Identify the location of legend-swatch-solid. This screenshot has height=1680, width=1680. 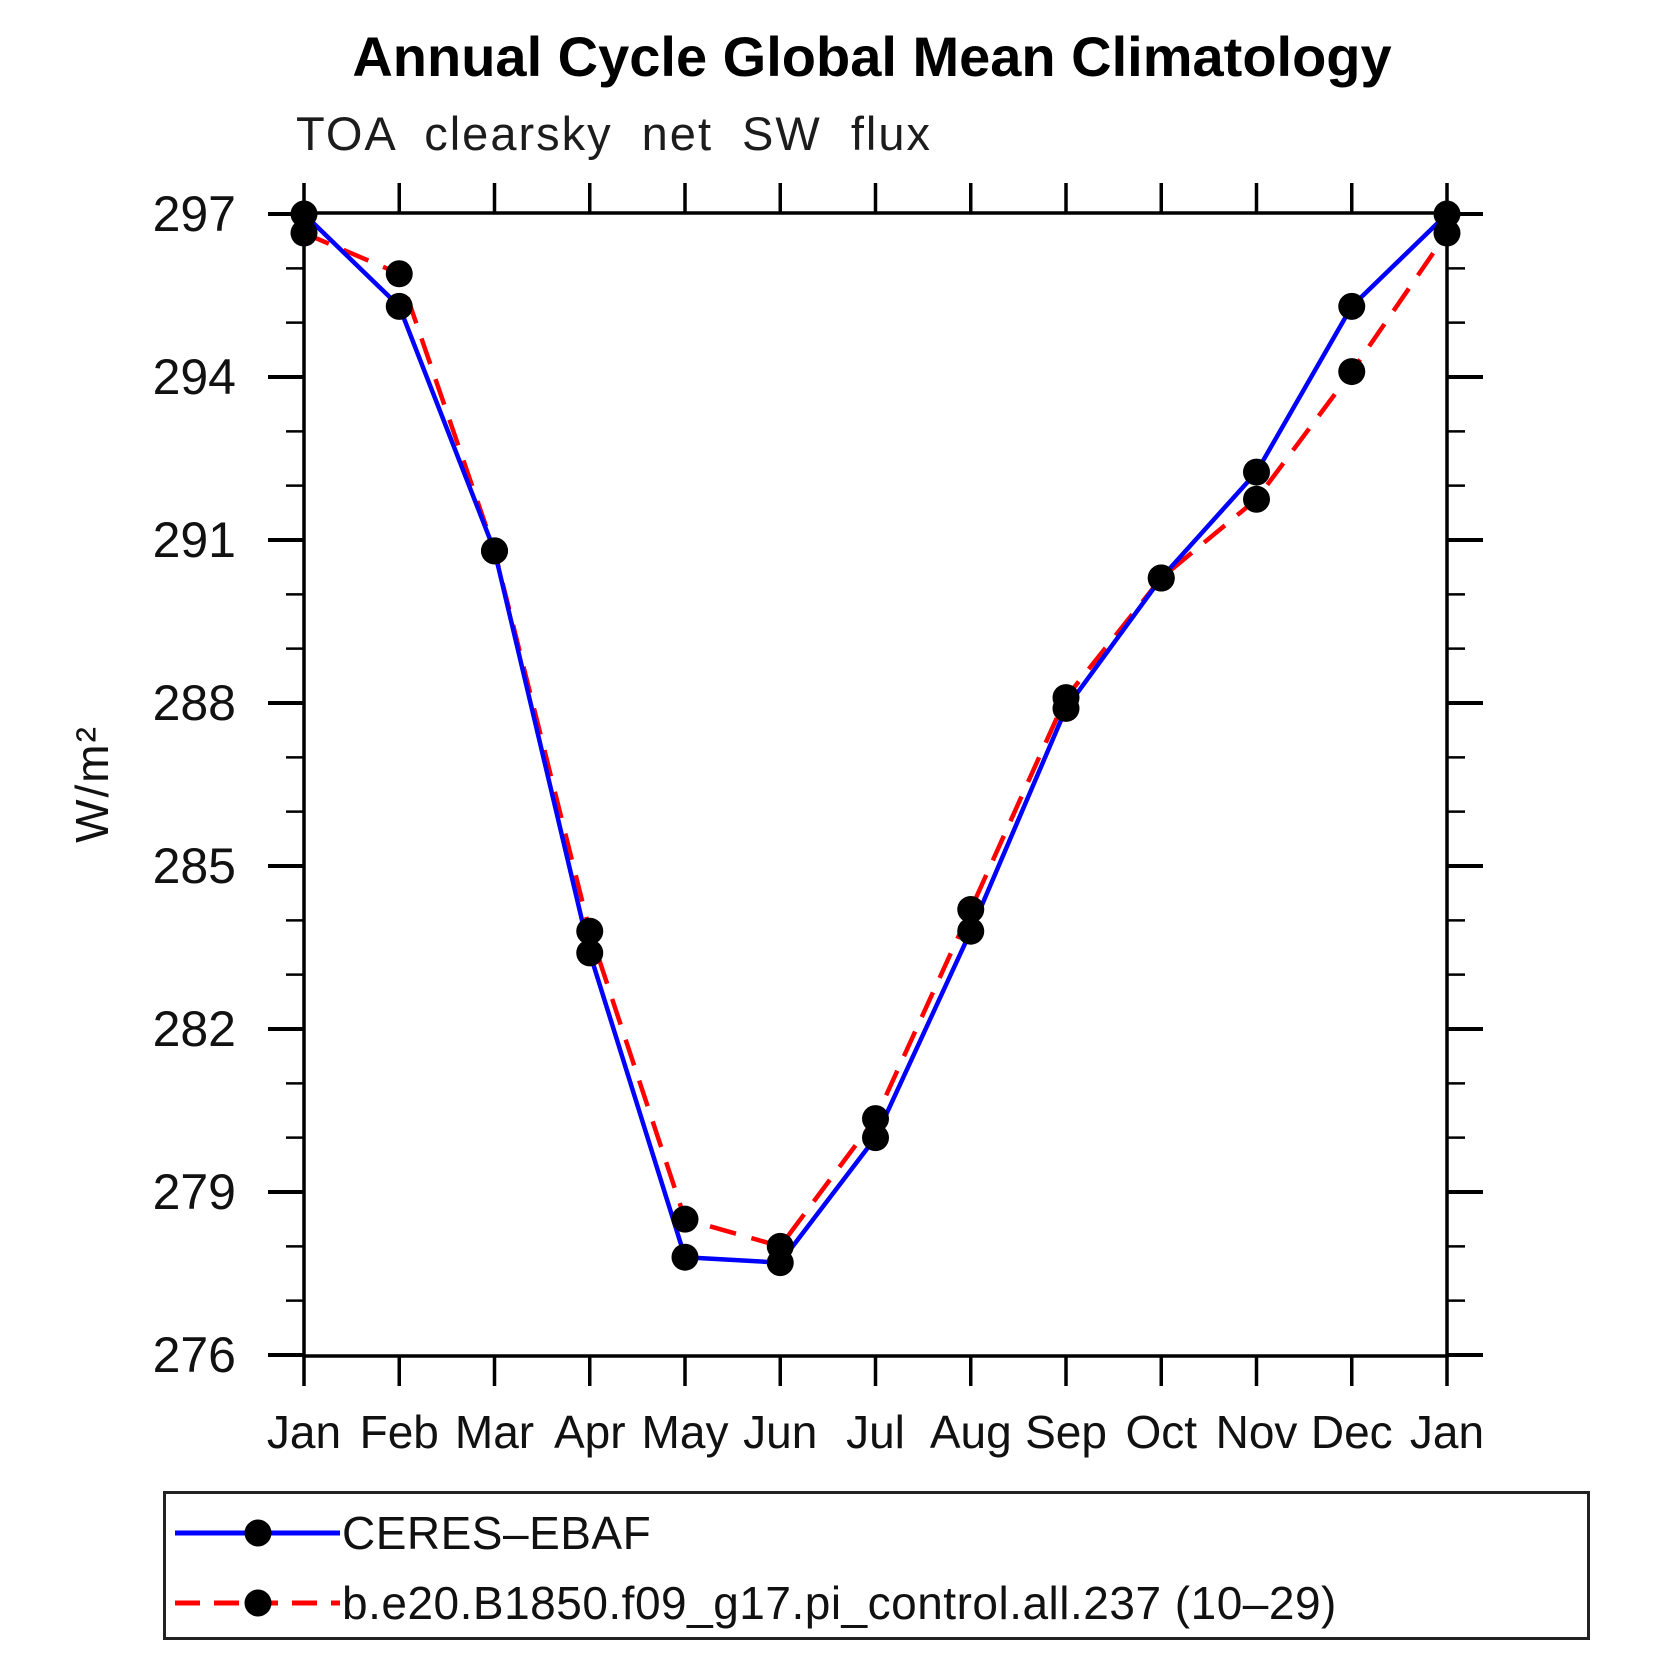
(257, 1533).